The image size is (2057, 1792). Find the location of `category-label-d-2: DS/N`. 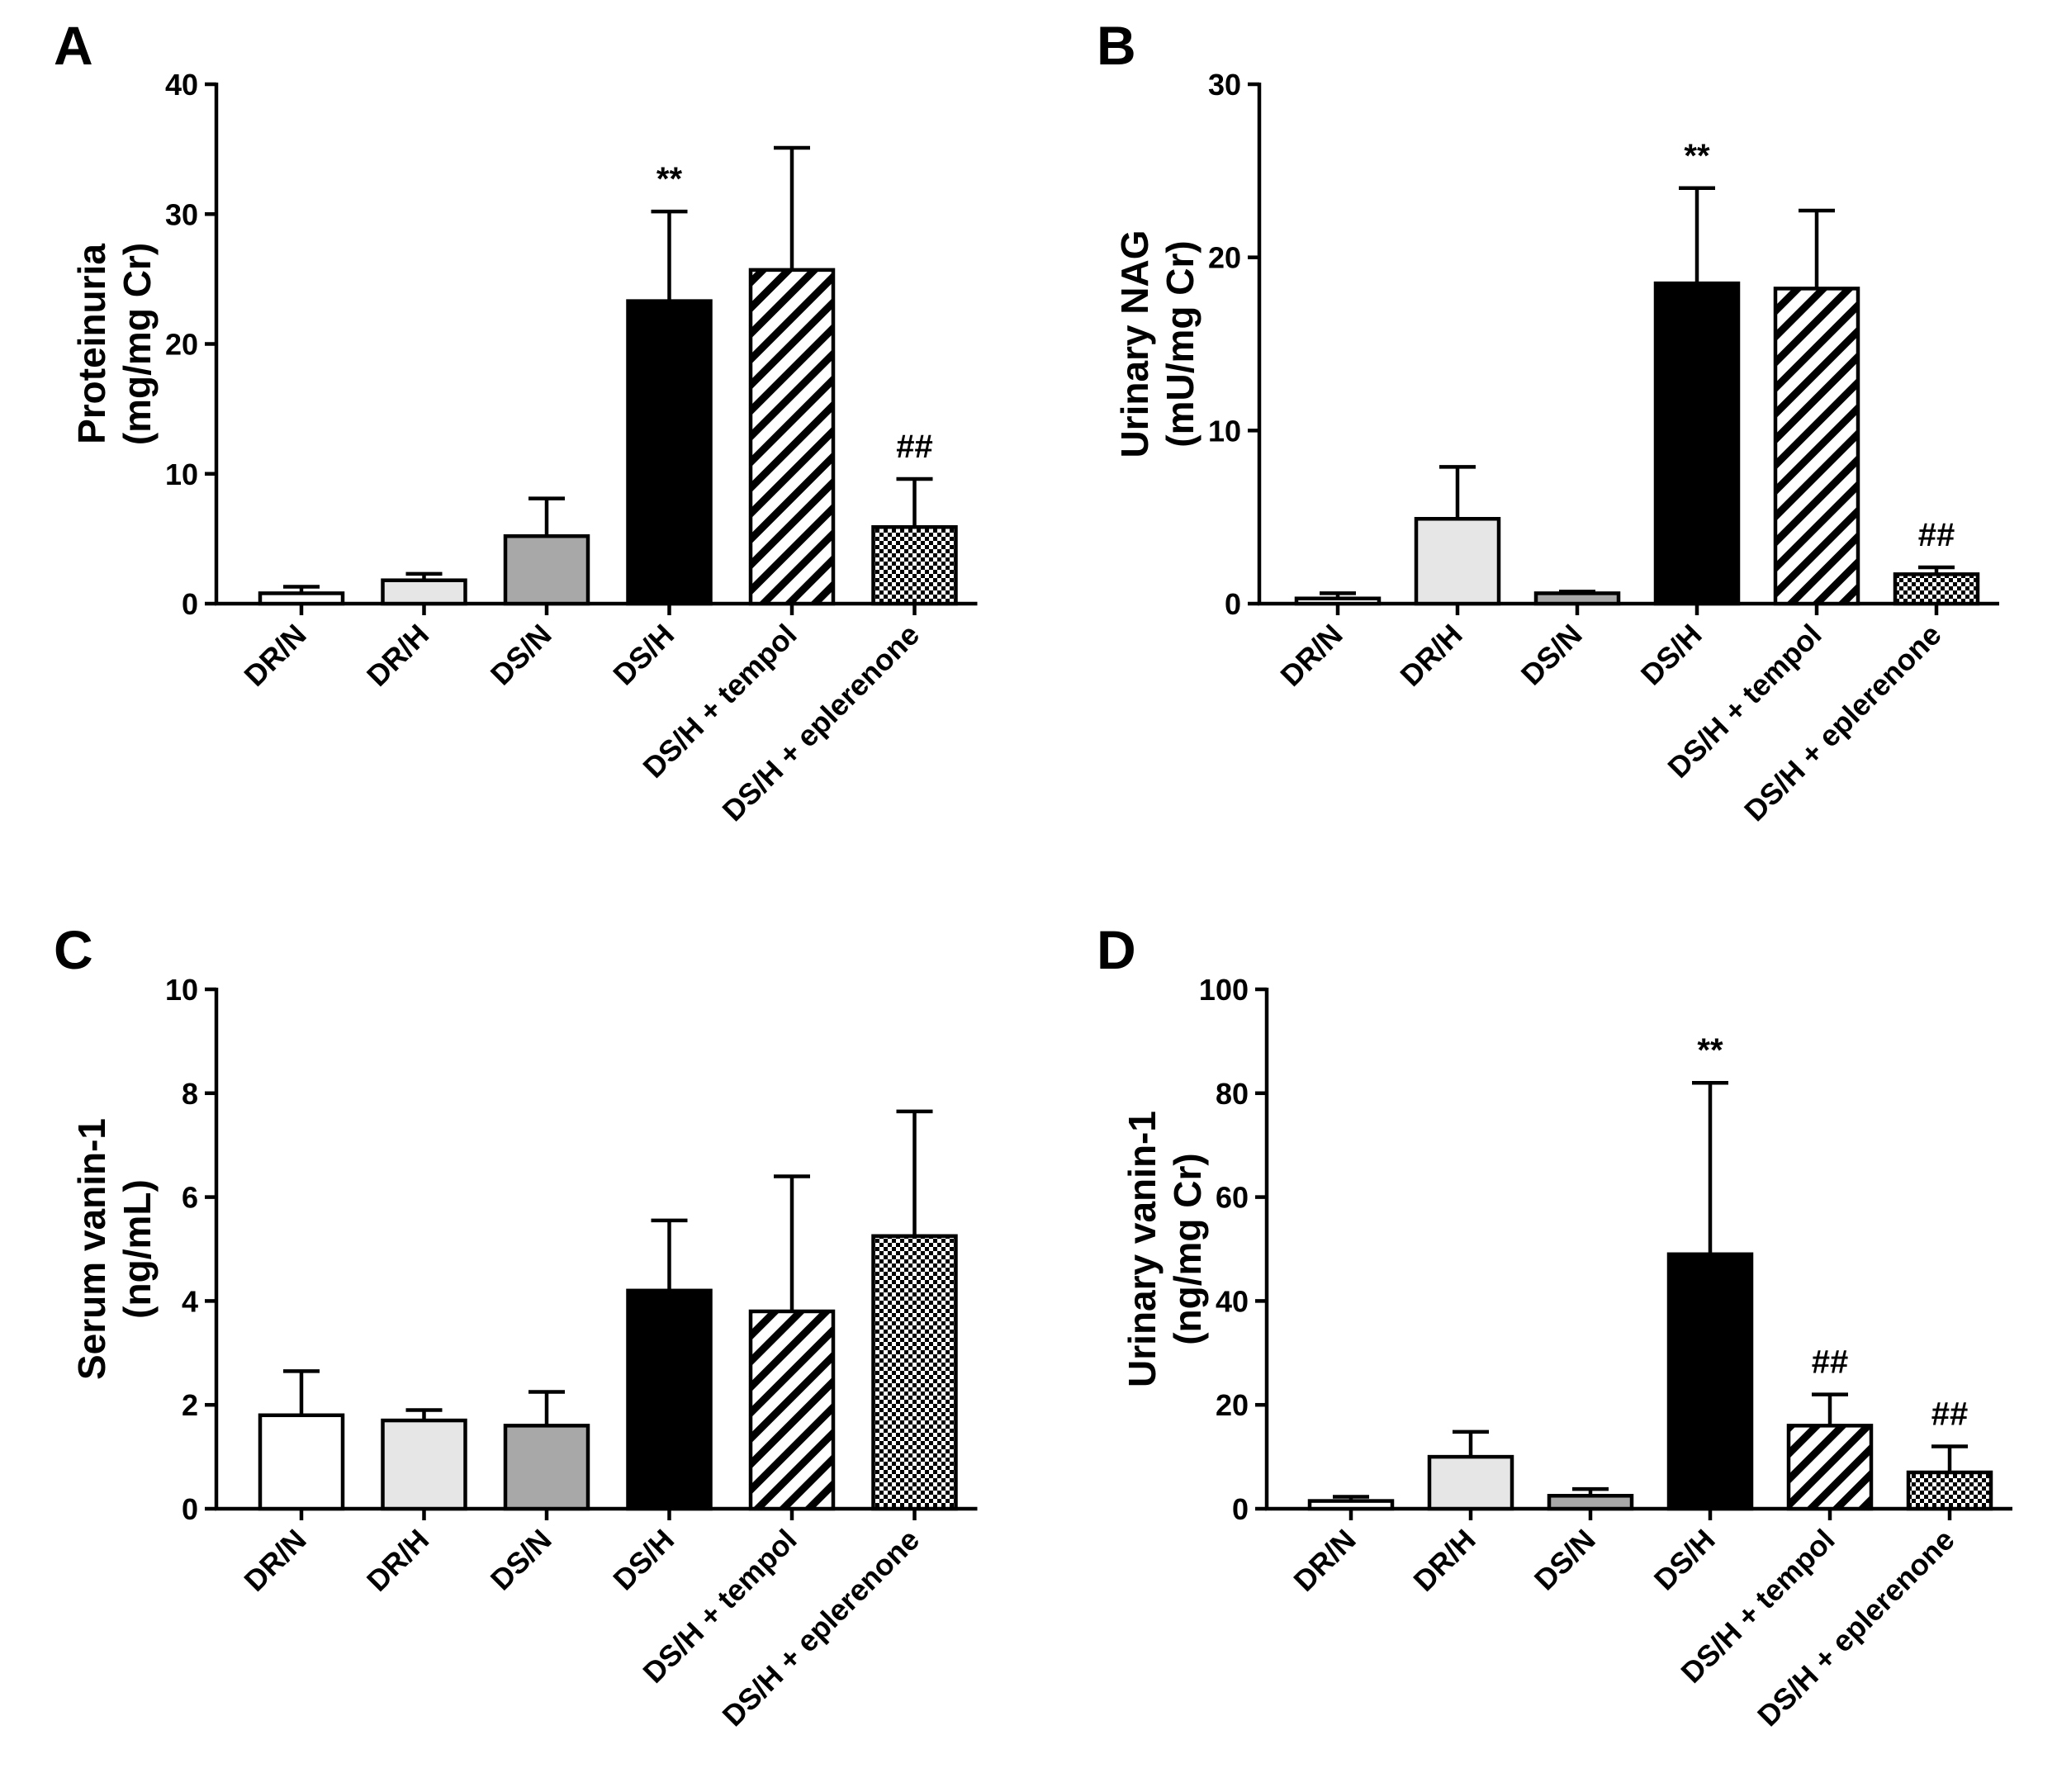

category-label-d-2: DS/N is located at coordinates (1565, 1560).